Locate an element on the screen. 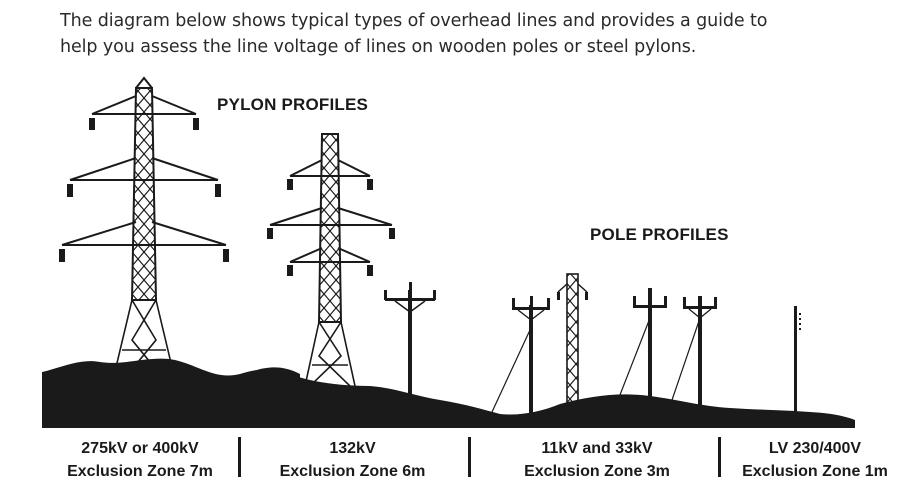 This screenshot has width=904, height=490. pole-33kv-stayed is located at coordinates (642, 350).